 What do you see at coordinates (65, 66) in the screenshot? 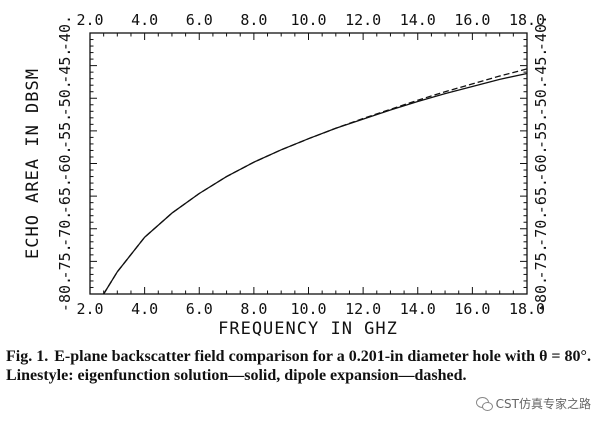
I see `y-tick-label: -45.` at bounding box center [65, 66].